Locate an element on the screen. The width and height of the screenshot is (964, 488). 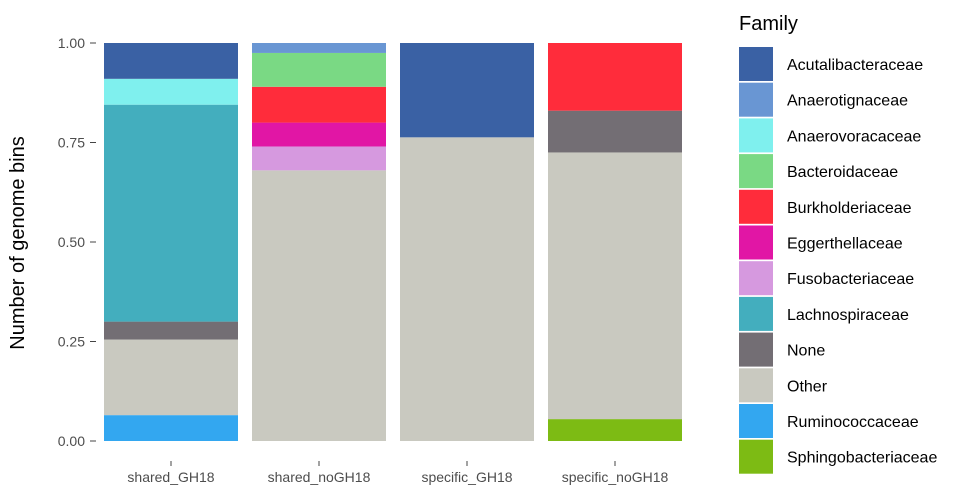
legend-item: Fusobacteriaceae is located at coordinates (826, 278).